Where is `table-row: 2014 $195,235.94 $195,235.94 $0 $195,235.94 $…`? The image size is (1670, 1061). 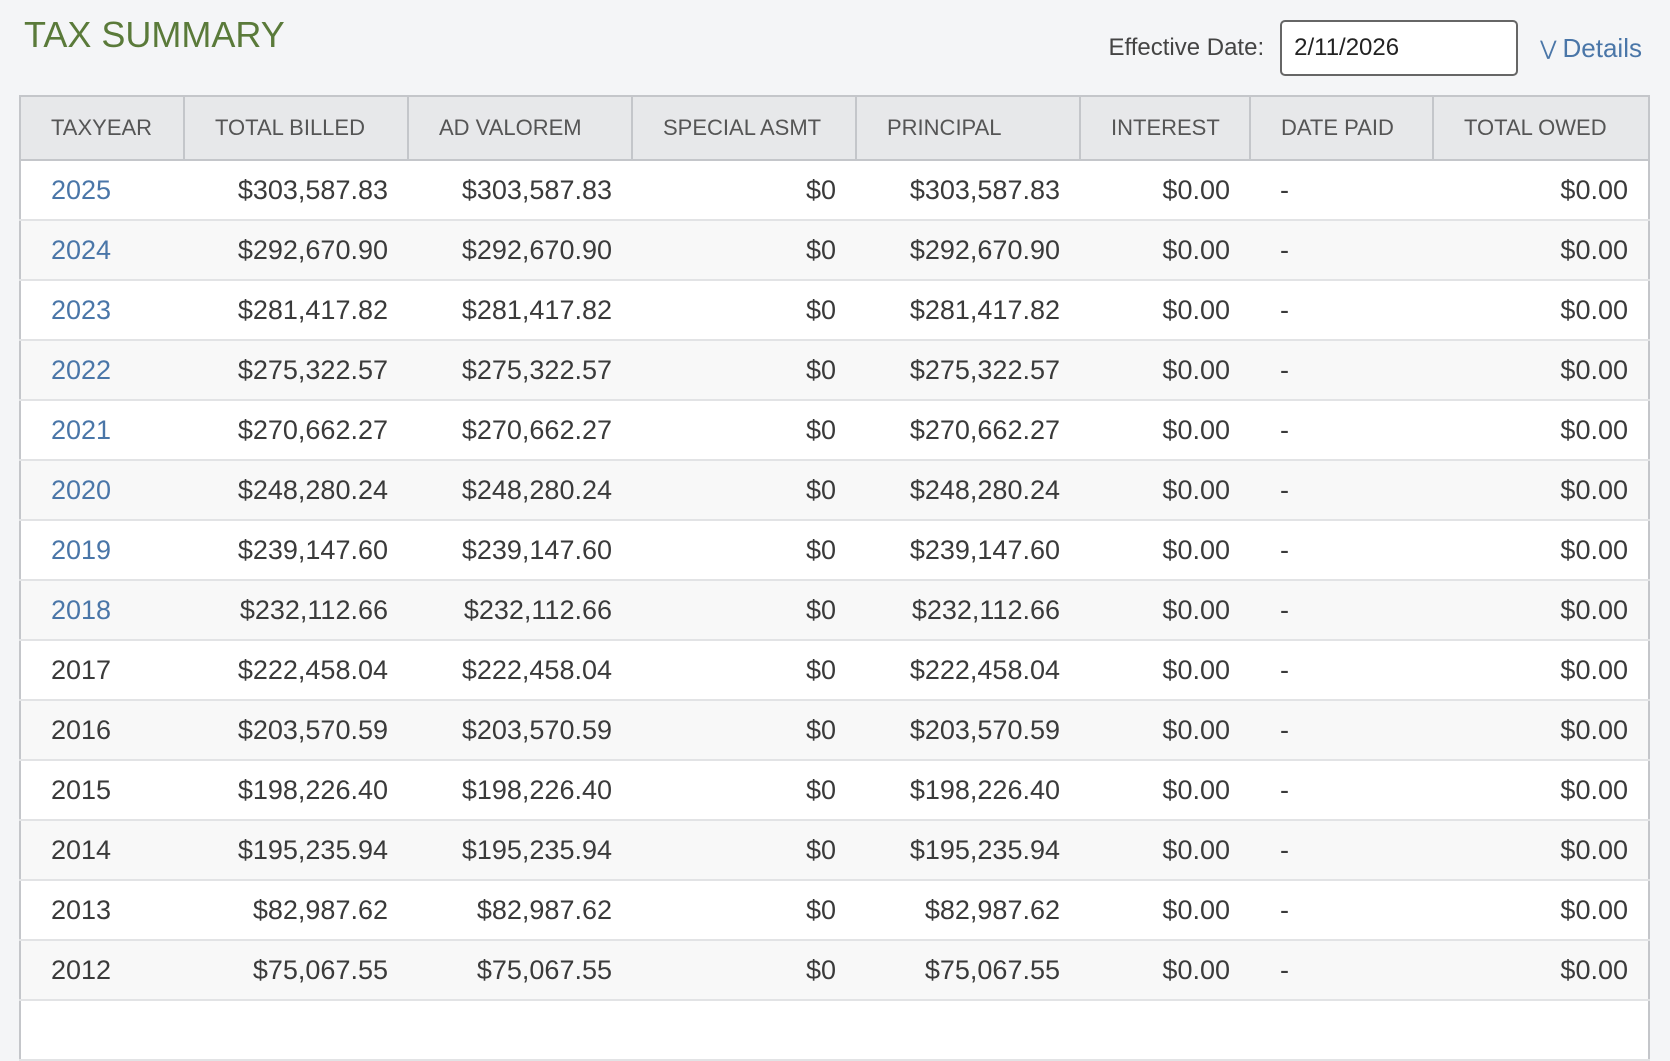 table-row: 2014 $195,235.94 $195,235.94 $0 $195,235.94 $… is located at coordinates (834, 850).